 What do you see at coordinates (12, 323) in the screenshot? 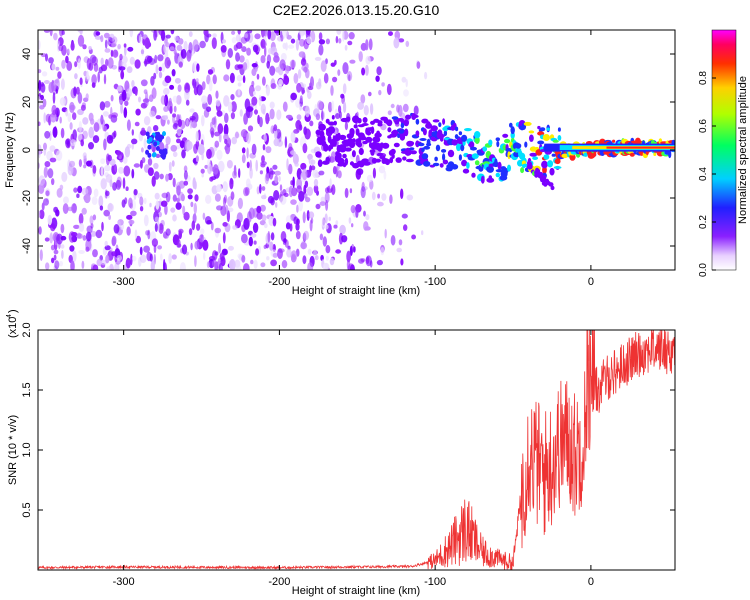
I see `snr-exponent-label: (x10 4 )` at bounding box center [12, 323].